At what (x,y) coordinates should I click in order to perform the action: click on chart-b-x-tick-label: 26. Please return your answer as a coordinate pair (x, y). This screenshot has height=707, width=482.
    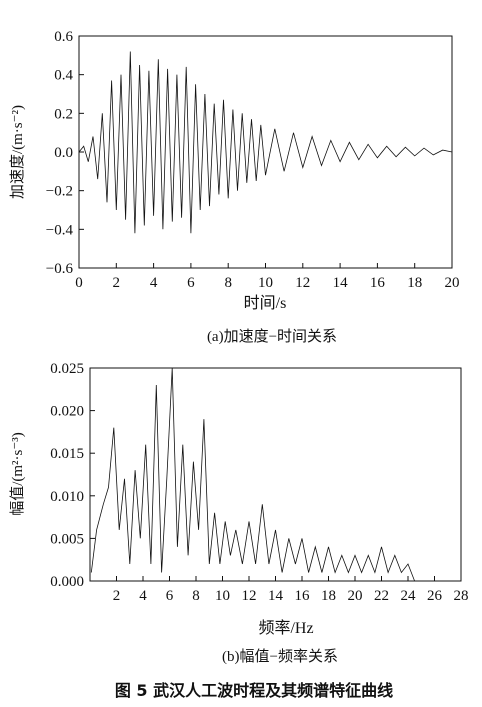
    Looking at the image, I should click on (435, 596).